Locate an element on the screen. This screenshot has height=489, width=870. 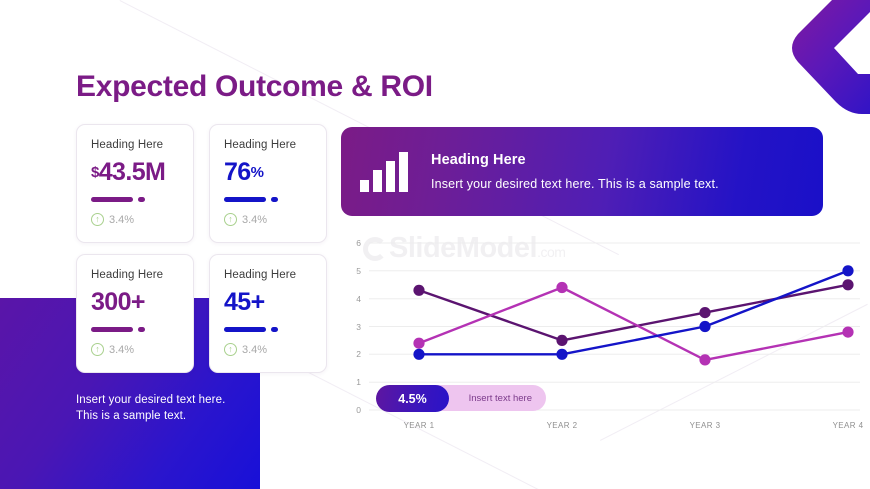
y-axis-tick-label: 3 is located at coordinates (358, 326).